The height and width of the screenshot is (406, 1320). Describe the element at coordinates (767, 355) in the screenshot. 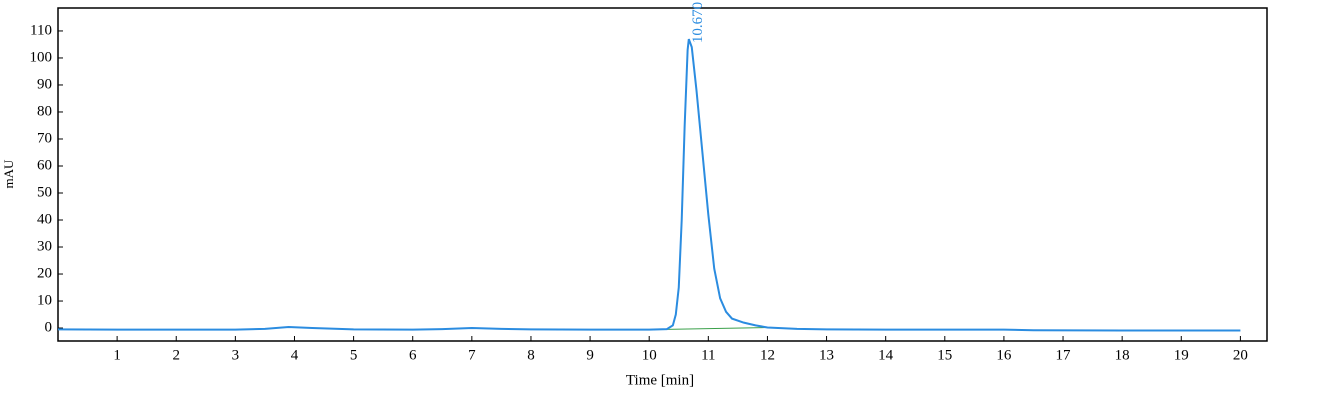

I see `x-tick-label: 12` at that location.